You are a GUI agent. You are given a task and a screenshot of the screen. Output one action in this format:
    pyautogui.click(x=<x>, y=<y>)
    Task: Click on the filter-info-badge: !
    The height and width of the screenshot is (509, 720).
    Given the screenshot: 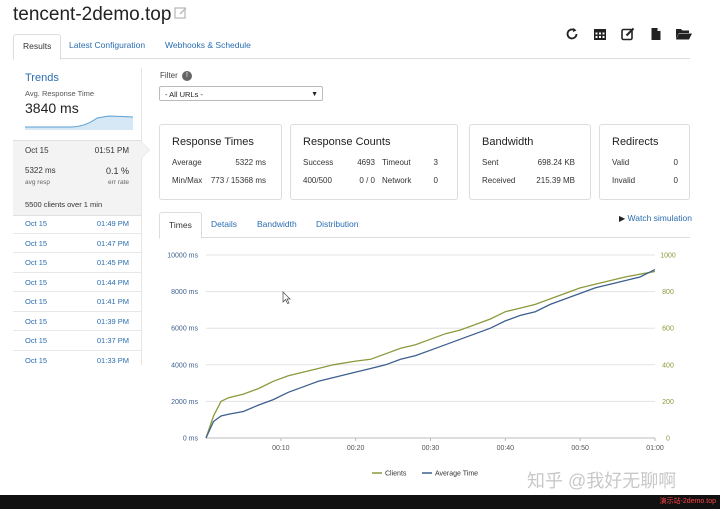 What is the action you would take?
    pyautogui.click(x=187, y=76)
    